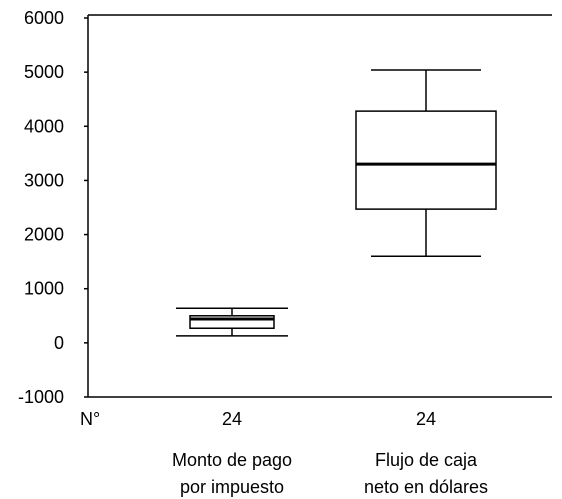 This screenshot has width=562, height=499. Describe the element at coordinates (426, 419) in the screenshot. I see `n-label-2: 24` at that location.